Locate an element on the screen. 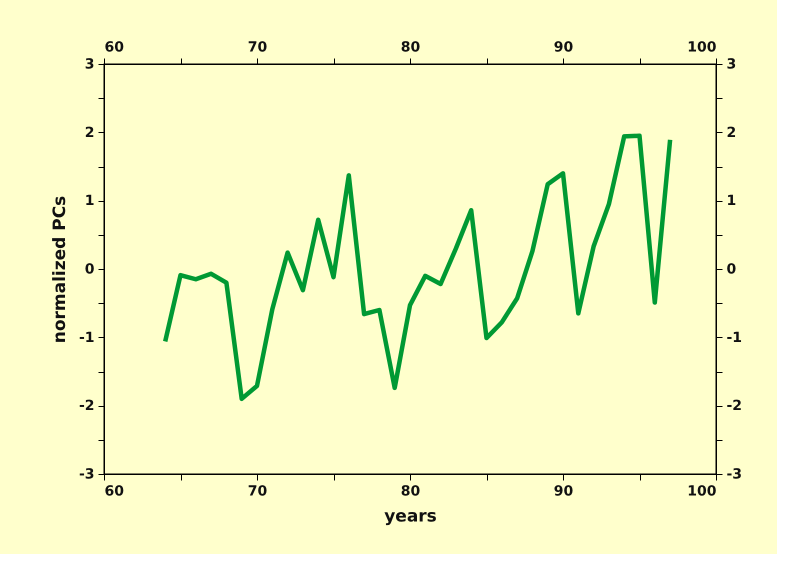 This screenshot has height=568, width=797. x-axis-title: years is located at coordinates (410, 516).